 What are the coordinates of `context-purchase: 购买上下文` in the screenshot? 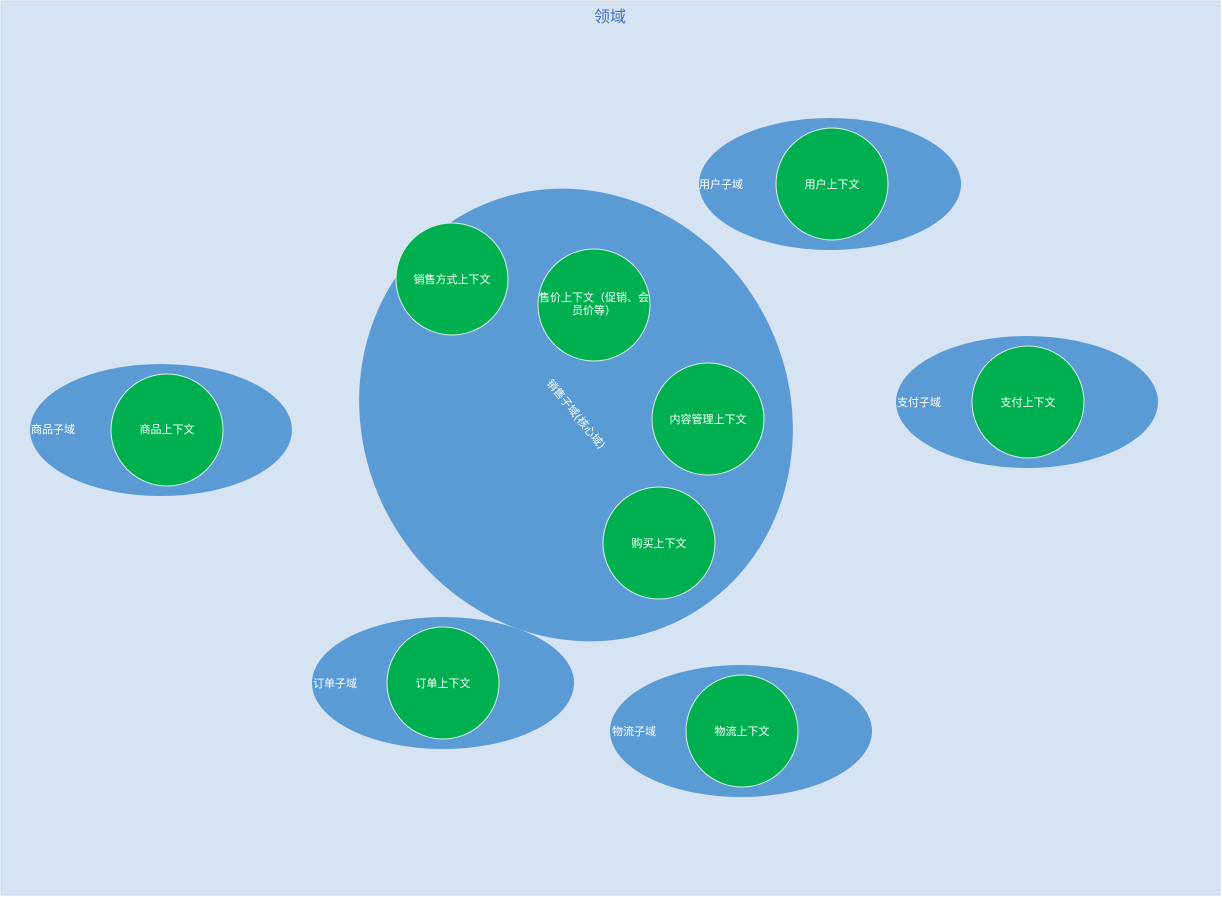 It's located at (659, 543).